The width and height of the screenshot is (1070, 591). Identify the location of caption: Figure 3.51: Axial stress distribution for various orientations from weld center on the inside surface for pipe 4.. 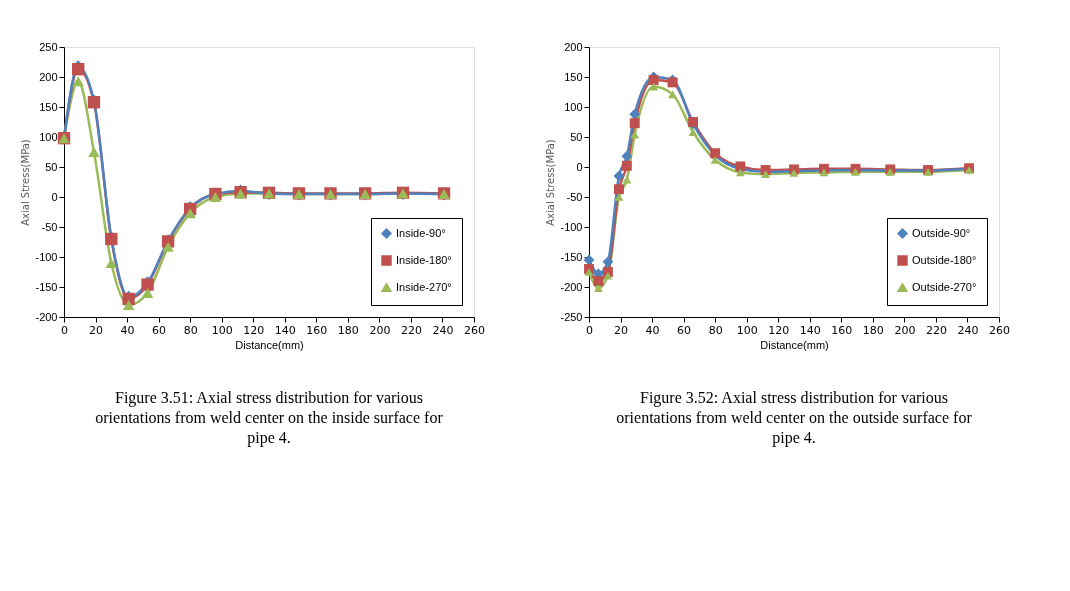
(269, 418).